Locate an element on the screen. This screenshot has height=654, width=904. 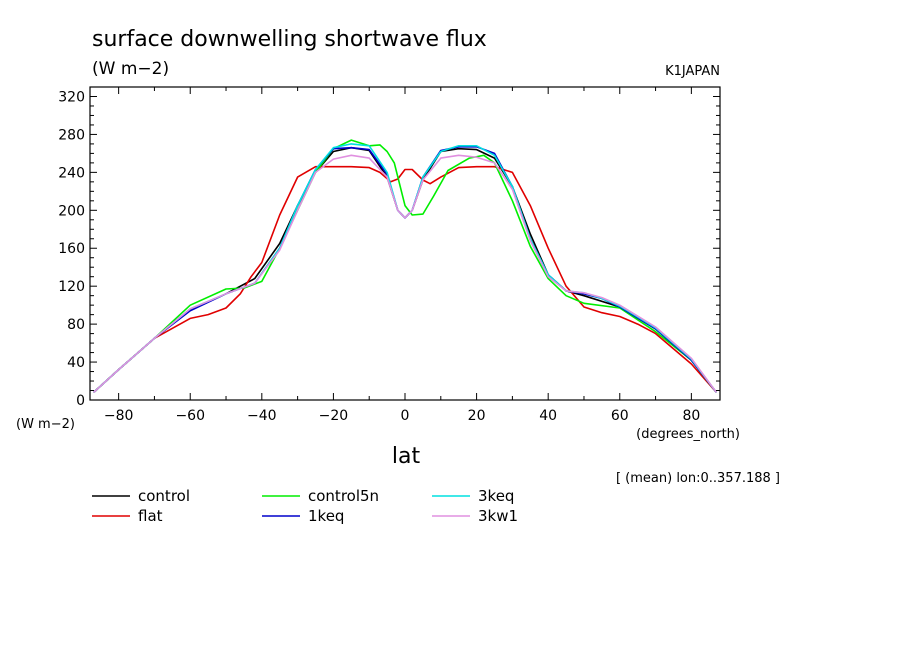
x-tick-label: −80 is located at coordinates (119, 416).